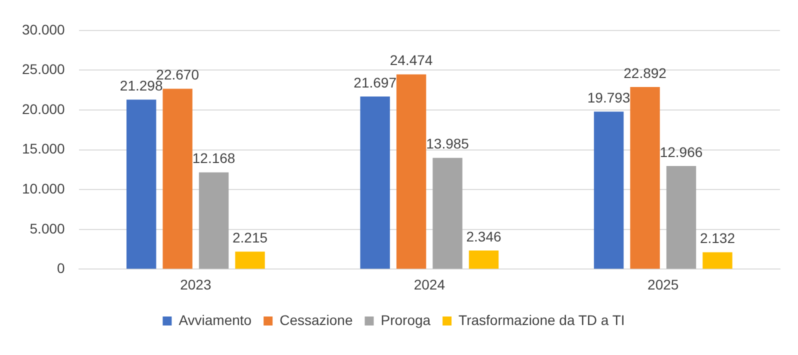  What do you see at coordinates (48, 228) in the screenshot?
I see `y-tick-label: 5.000` at bounding box center [48, 228].